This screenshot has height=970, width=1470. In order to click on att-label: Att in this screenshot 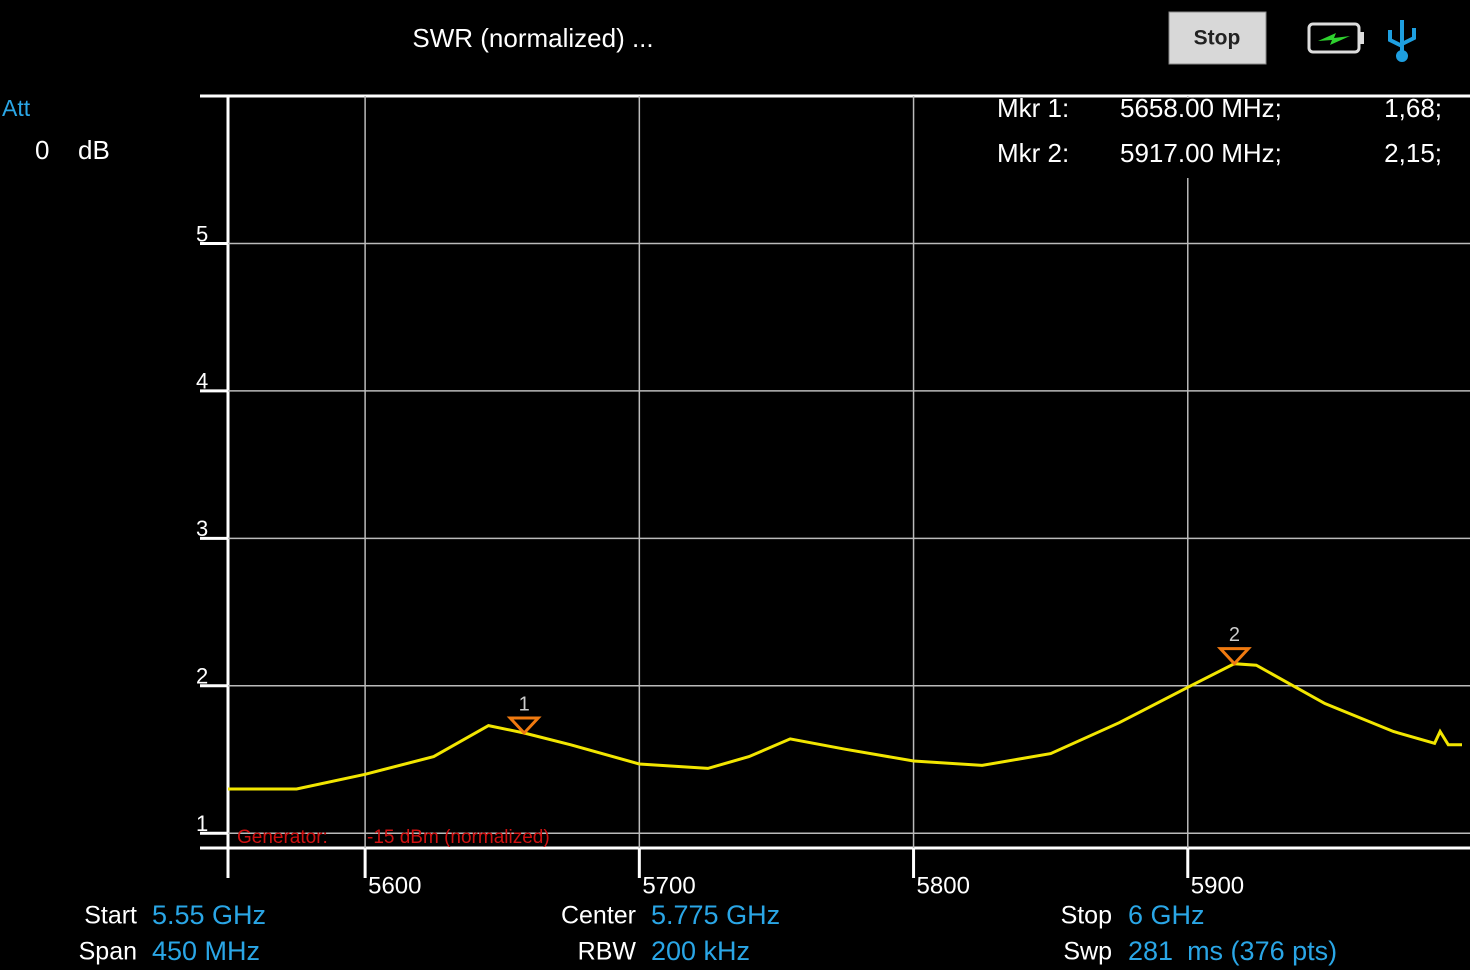, I will do `click(16, 108)`.